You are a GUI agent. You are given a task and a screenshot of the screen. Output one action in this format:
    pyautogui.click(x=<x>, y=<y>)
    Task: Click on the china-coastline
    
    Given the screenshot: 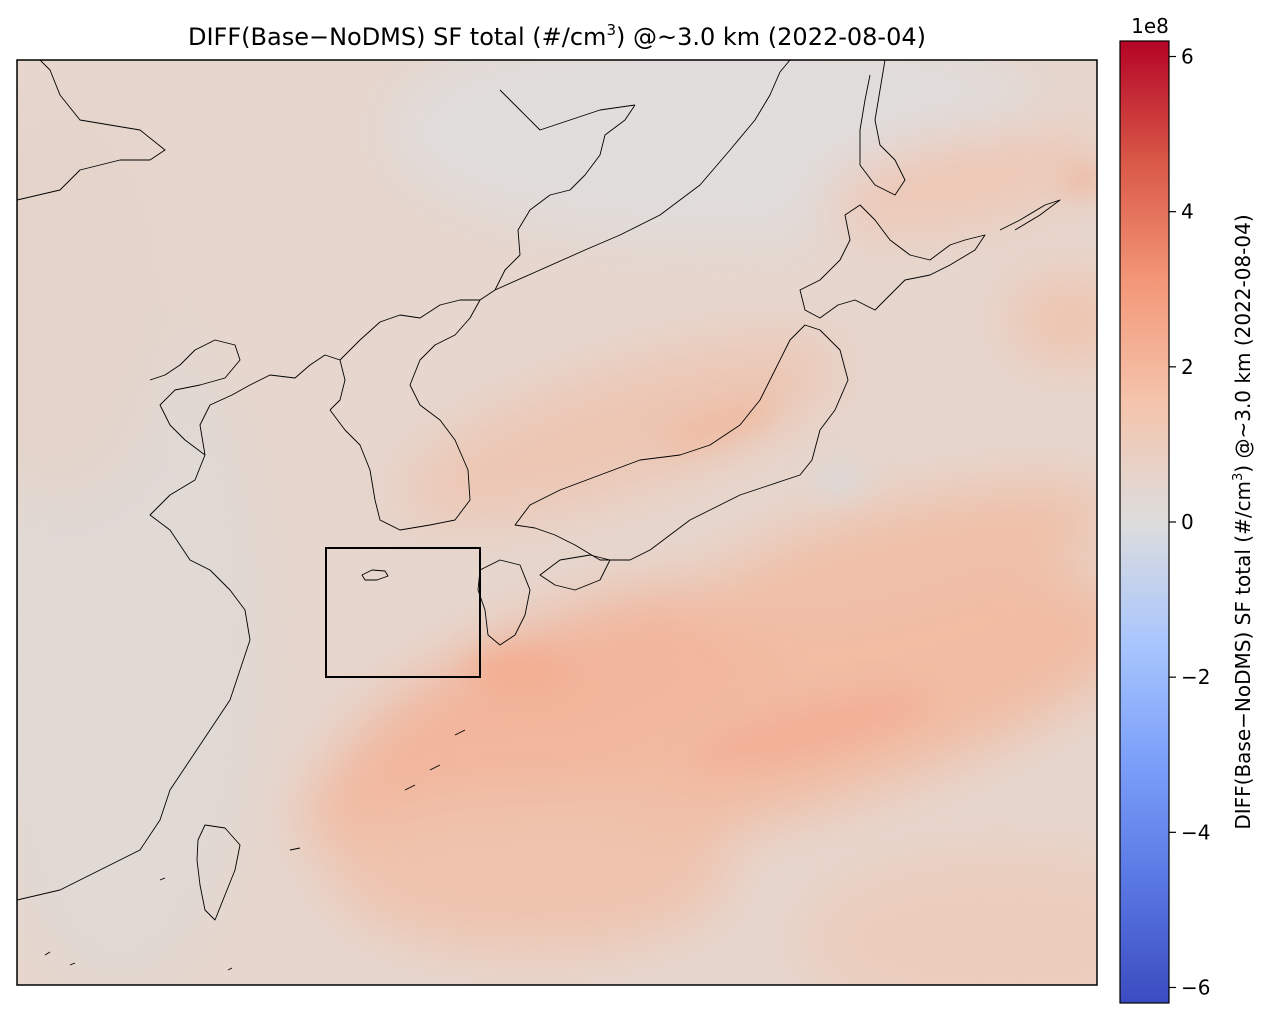 What is the action you would take?
    pyautogui.click(x=181, y=627)
    